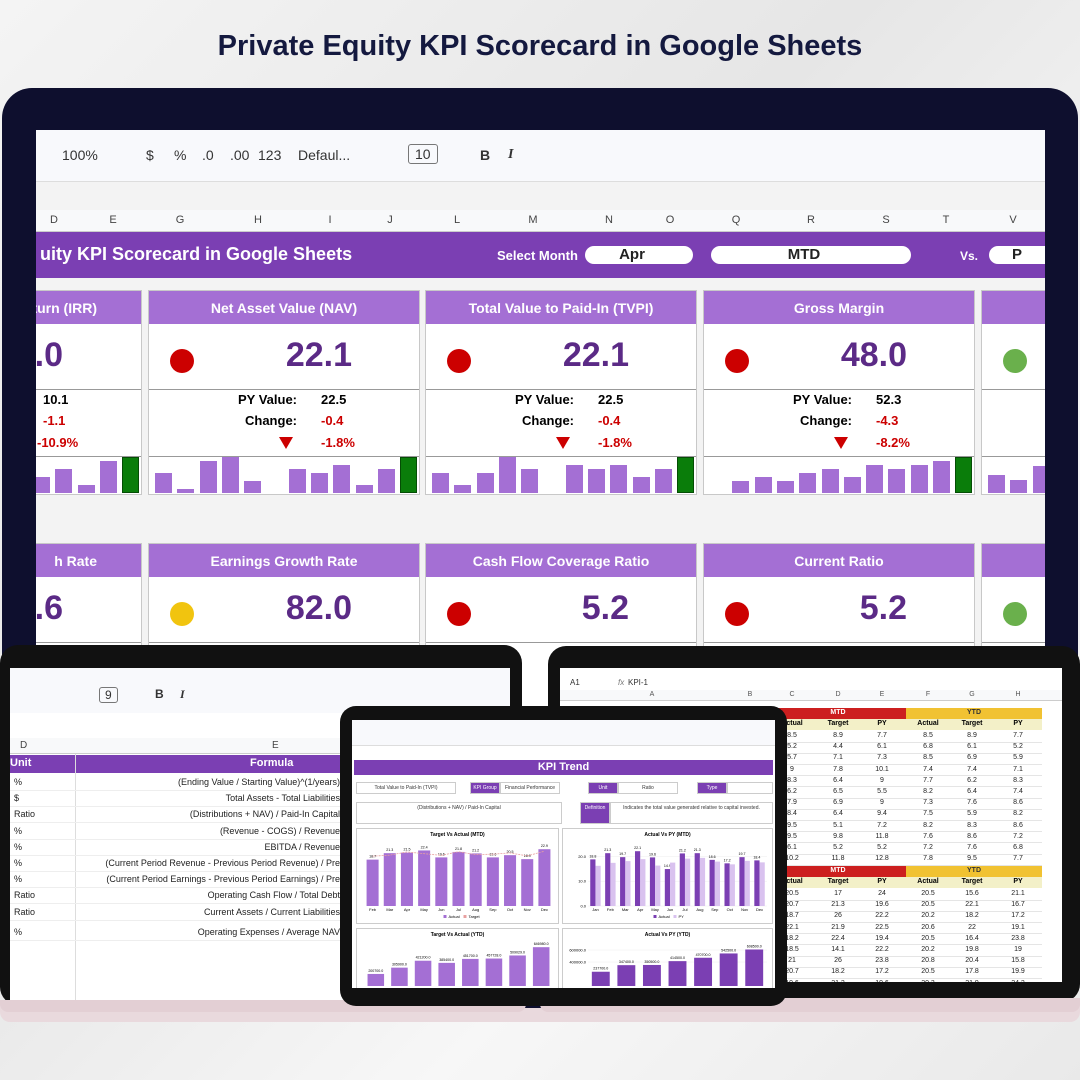 The image size is (1080, 1080). Describe the element at coordinates (196, 254) in the screenshot. I see `banner-title: uity KPI Scorecard in Google Sheets` at that location.